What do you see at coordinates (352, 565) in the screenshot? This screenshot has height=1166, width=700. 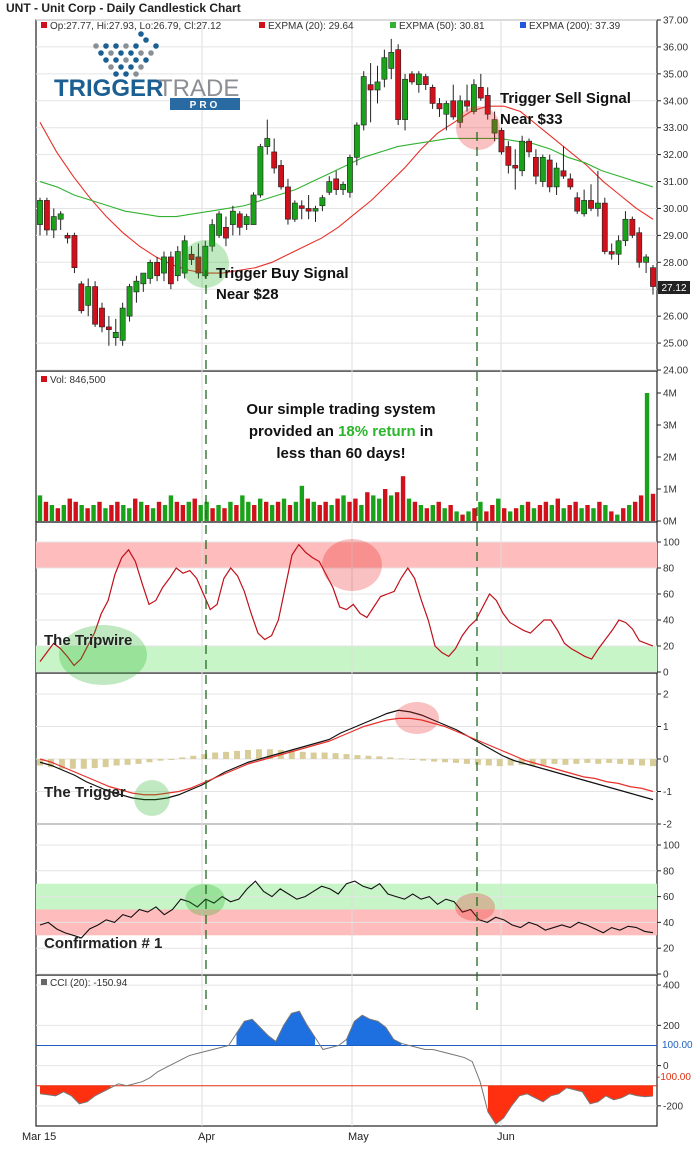 I see `overbought-highlight` at bounding box center [352, 565].